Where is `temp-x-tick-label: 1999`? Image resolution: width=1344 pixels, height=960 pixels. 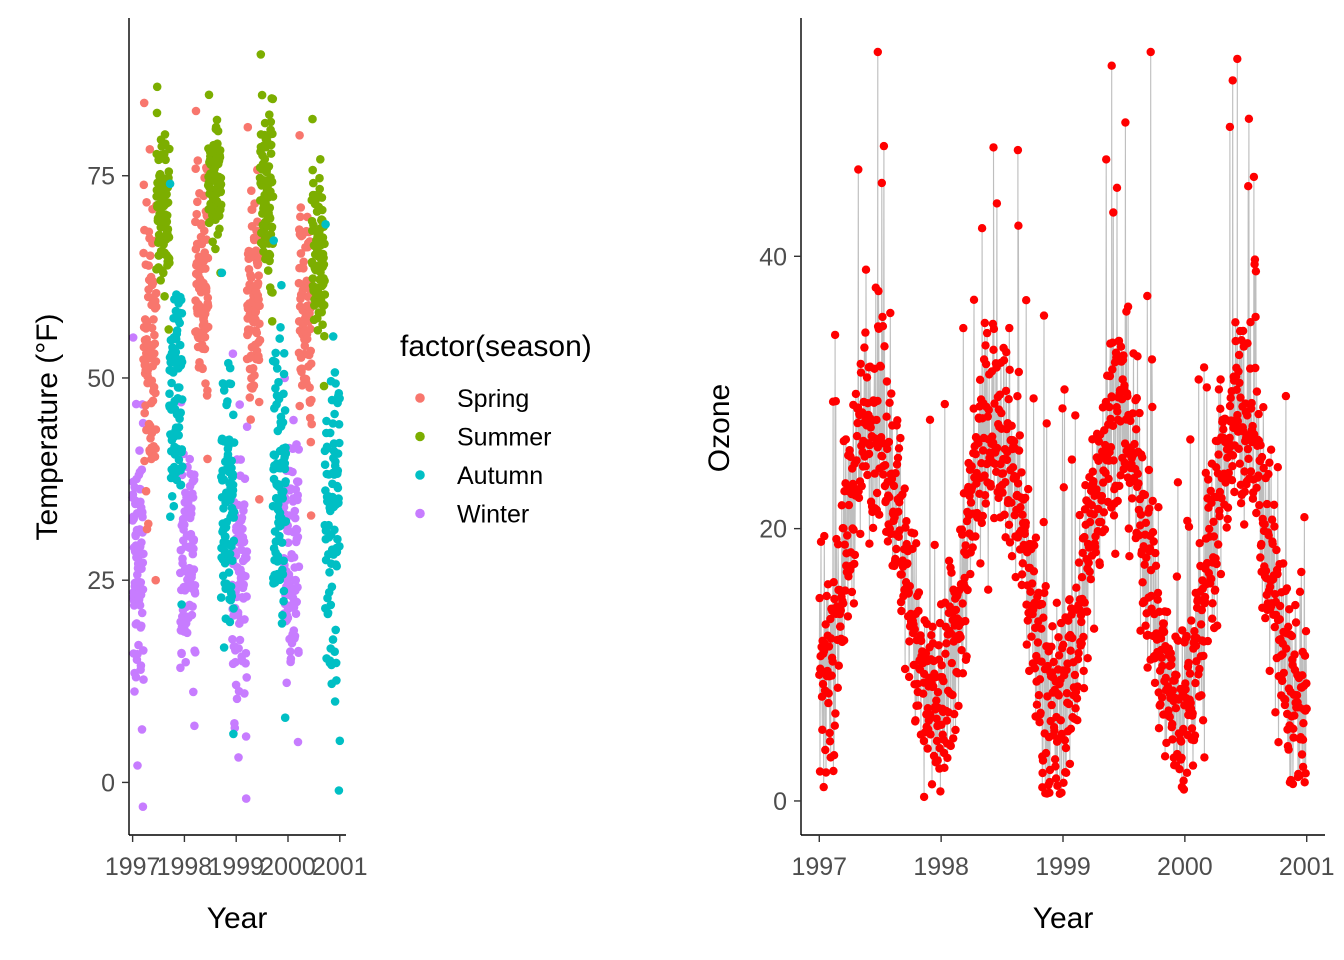 temp-x-tick-label: 1999 is located at coordinates (236, 867).